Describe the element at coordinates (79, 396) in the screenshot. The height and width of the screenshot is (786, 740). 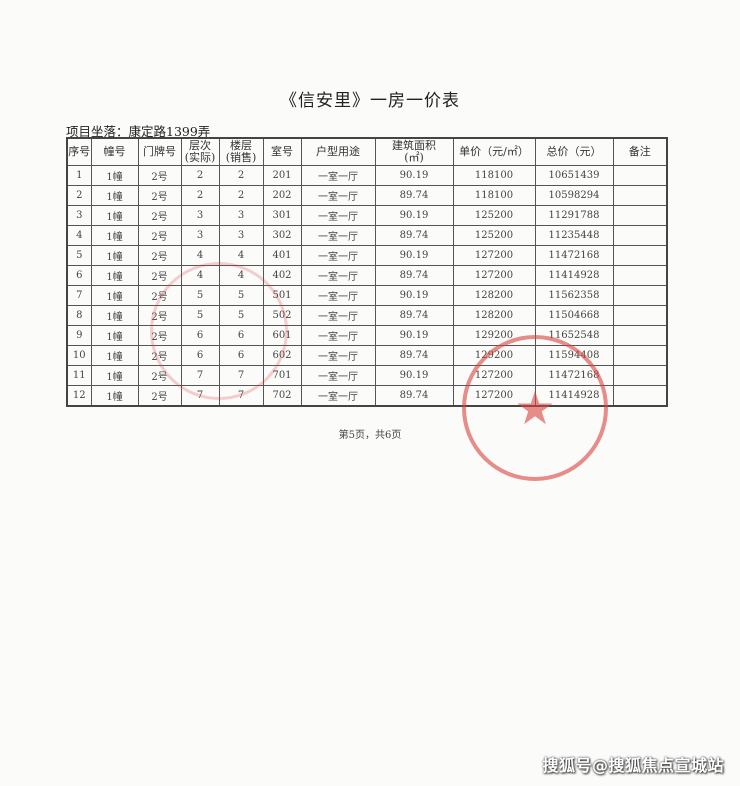
I see `table-cell: 12` at that location.